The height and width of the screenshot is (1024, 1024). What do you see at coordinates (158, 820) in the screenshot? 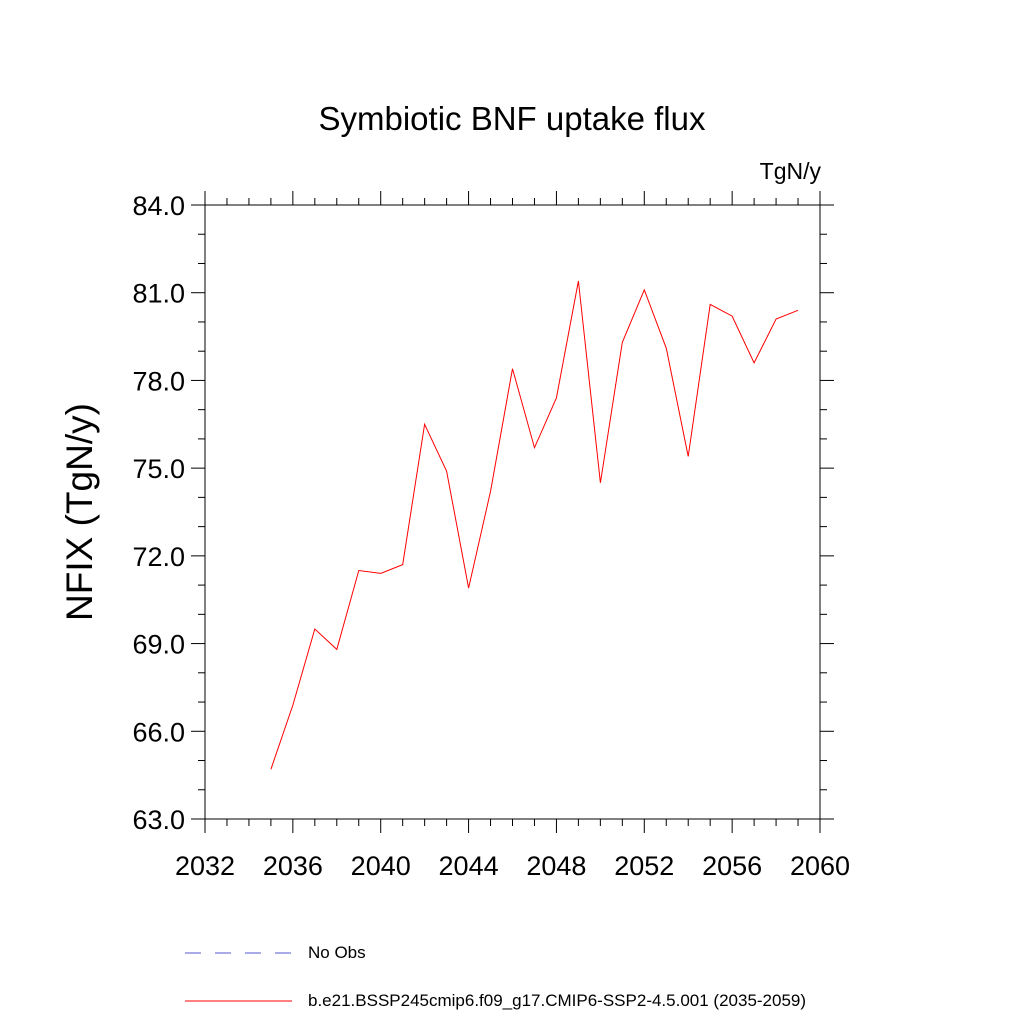
I see `y-tick-label: 63.0` at bounding box center [158, 820].